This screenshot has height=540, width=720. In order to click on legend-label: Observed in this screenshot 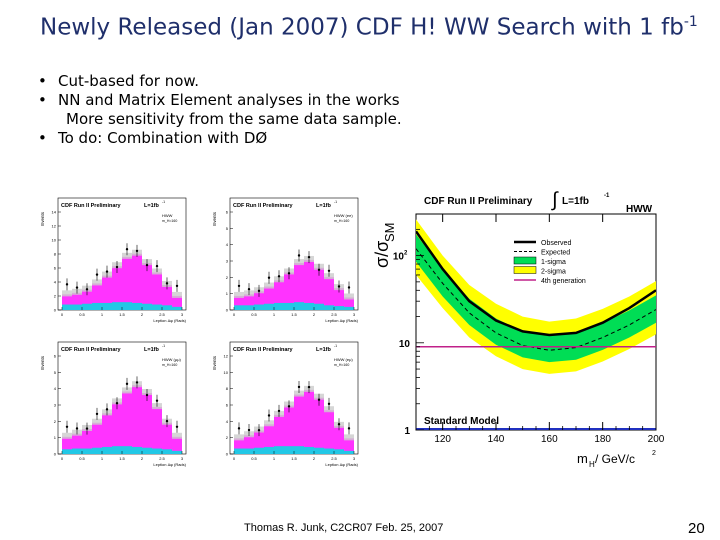, I will do `click(556, 243)`.